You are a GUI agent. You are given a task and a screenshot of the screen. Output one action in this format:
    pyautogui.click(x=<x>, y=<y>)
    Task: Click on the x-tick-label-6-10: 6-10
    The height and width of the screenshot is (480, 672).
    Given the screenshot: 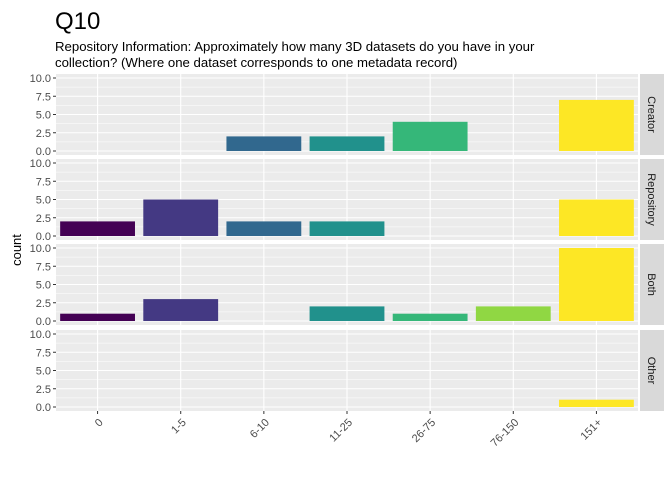 What is the action you would take?
    pyautogui.click(x=260, y=429)
    